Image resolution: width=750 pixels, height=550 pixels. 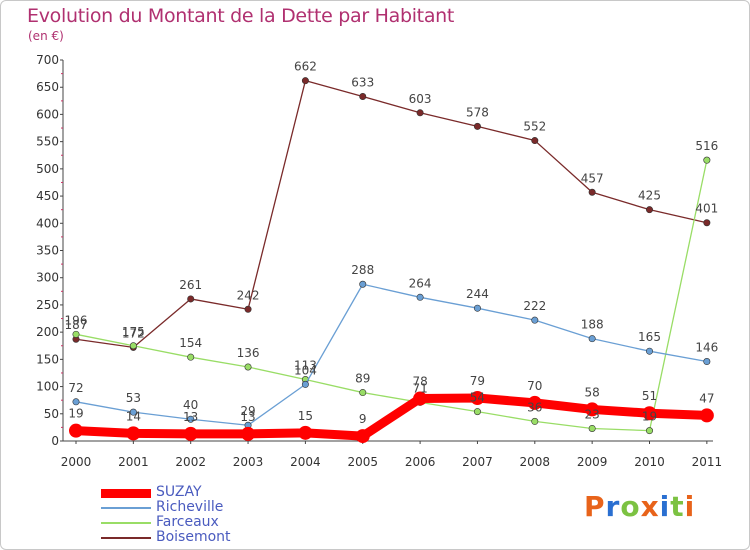 I want to click on data-label: 242, so click(x=248, y=295).